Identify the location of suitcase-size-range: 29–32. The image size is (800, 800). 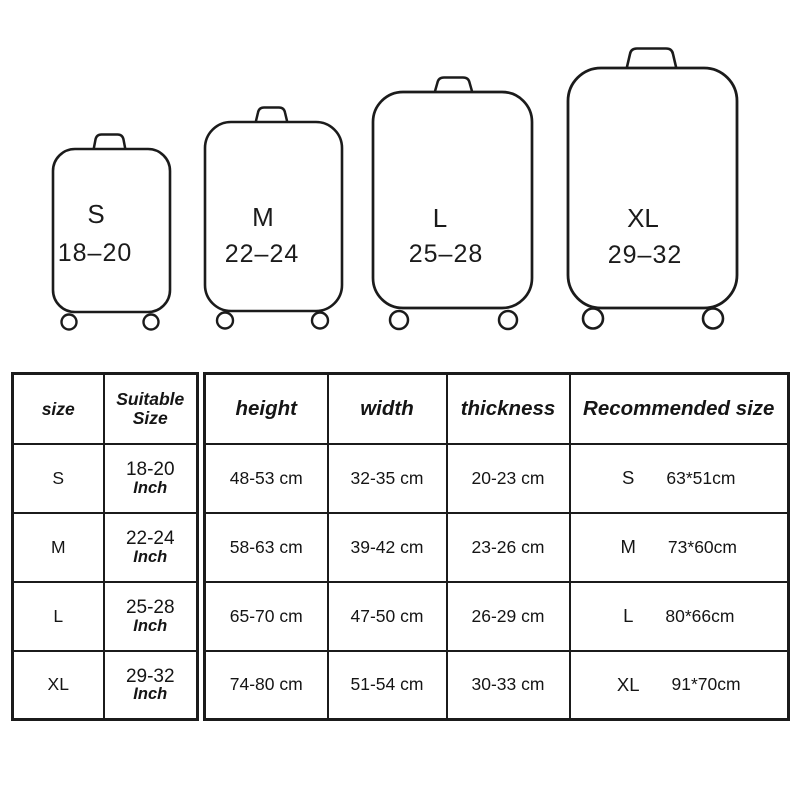
(645, 255).